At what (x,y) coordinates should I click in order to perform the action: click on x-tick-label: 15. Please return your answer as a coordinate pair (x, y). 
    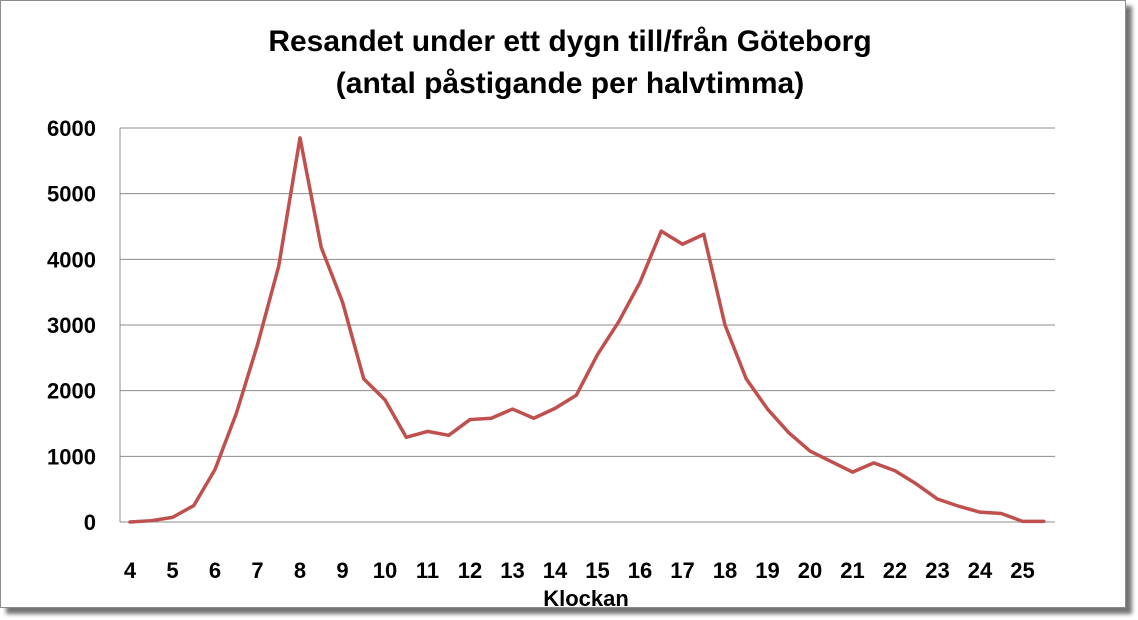
    Looking at the image, I should click on (597, 570).